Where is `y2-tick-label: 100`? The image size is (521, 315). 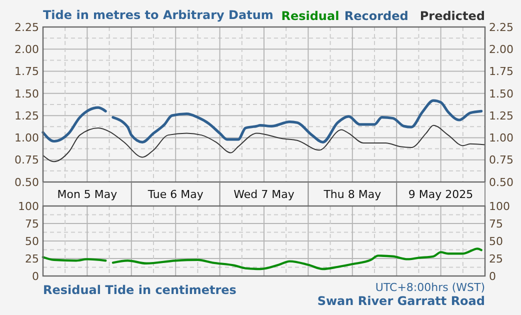 y2-tick-label: 100 is located at coordinates (499, 206).